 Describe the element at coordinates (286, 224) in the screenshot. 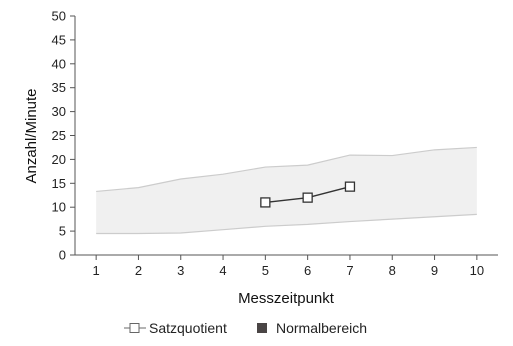

I see `normal-range-lower-line` at that location.